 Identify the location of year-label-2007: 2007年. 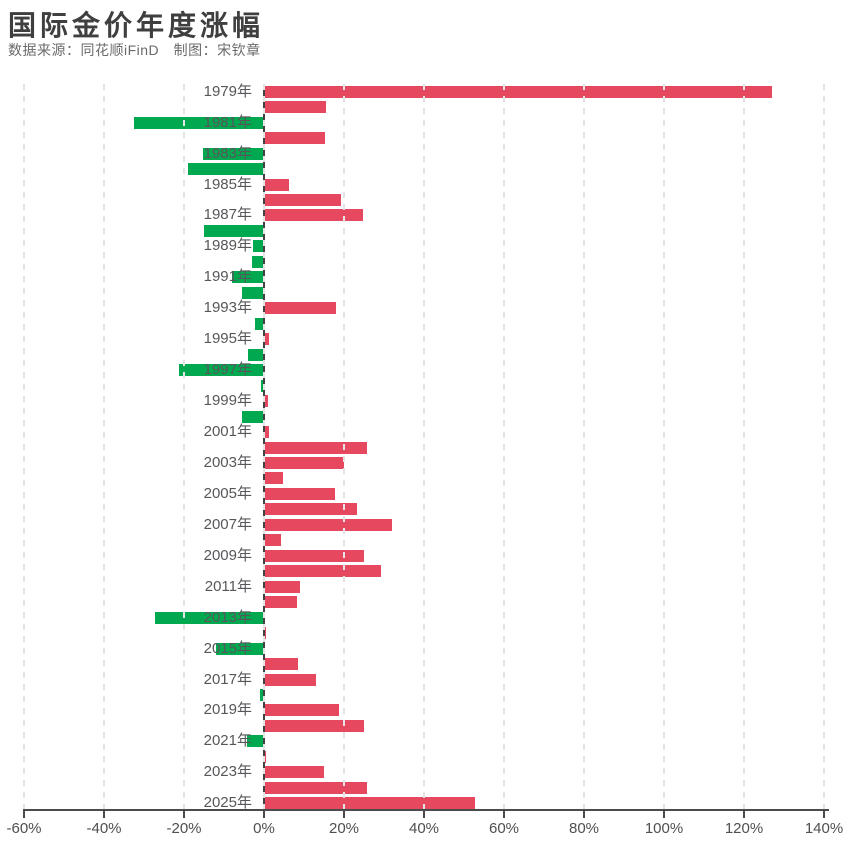
(227, 524).